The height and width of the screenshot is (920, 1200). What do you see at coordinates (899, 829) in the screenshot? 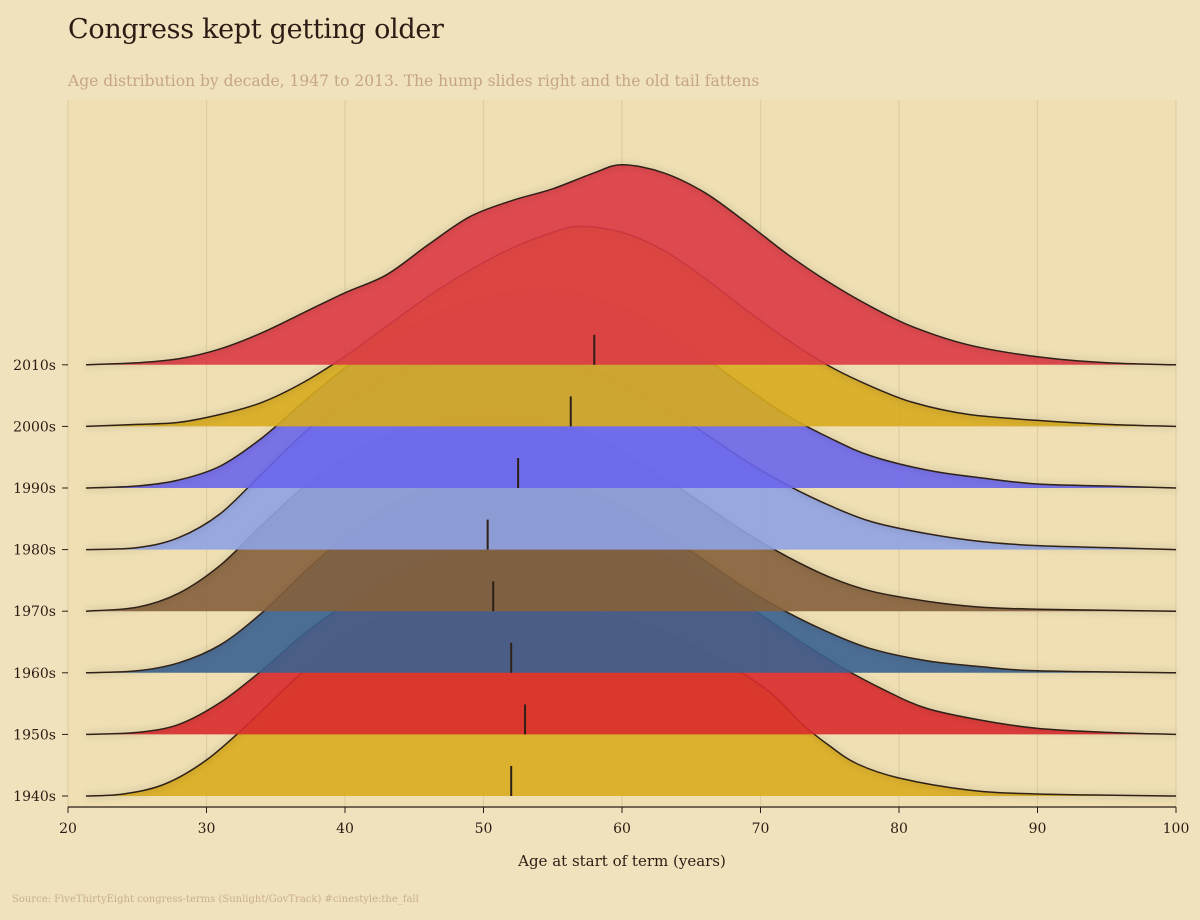
I see `x-tick-label-80: 80` at bounding box center [899, 829].